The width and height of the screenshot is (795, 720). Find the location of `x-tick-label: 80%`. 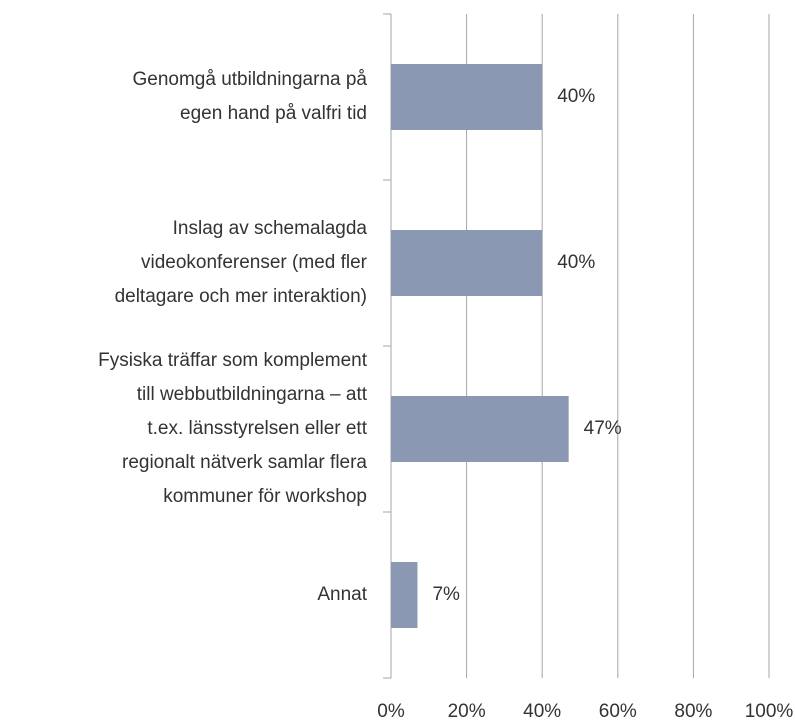

x-tick-label: 80% is located at coordinates (693, 710).